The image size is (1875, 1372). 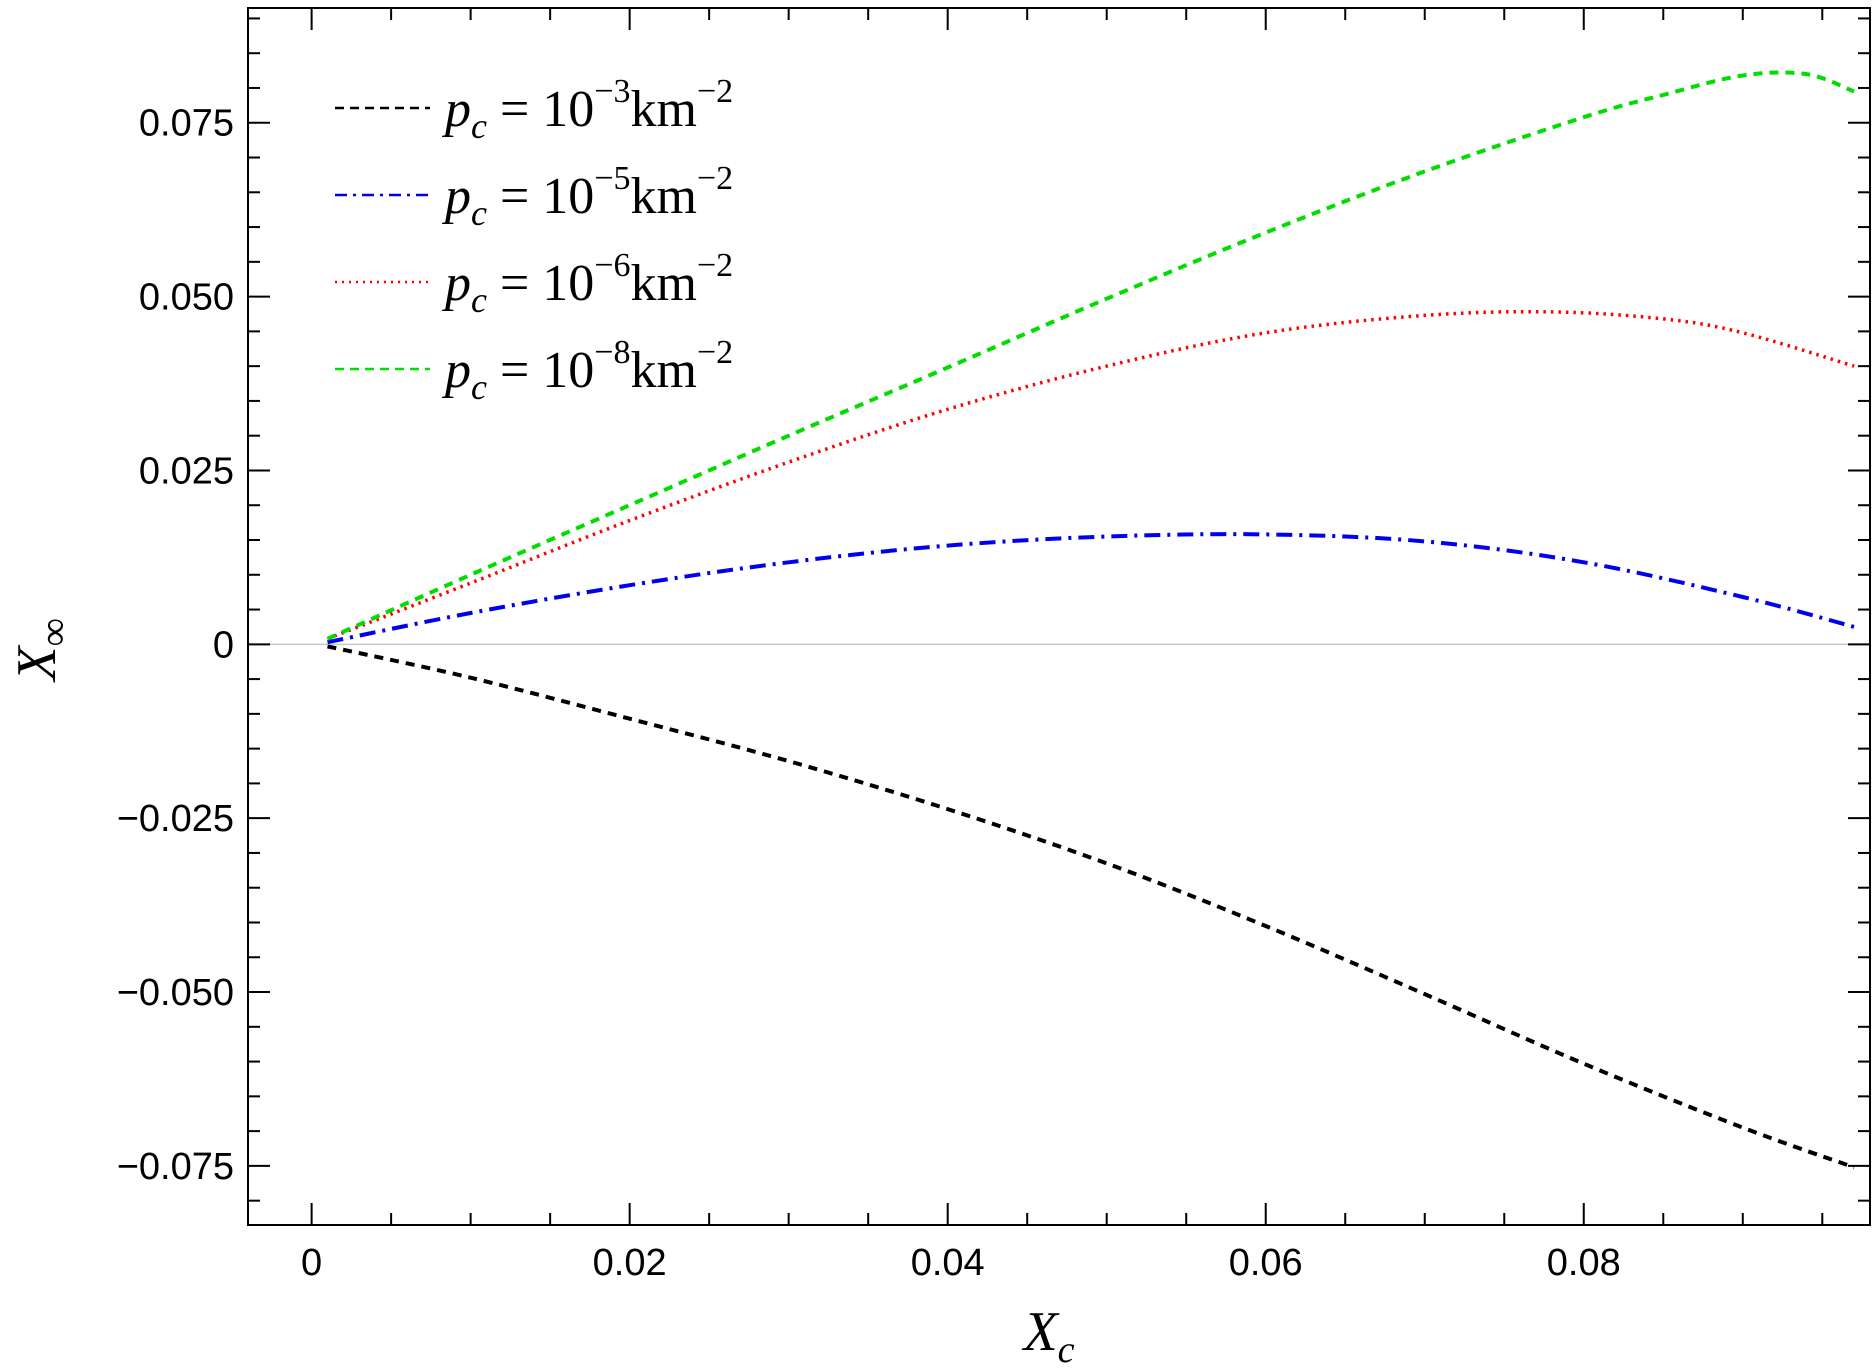 I want to click on y-axis-title-main: X, so click(x=37, y=663).